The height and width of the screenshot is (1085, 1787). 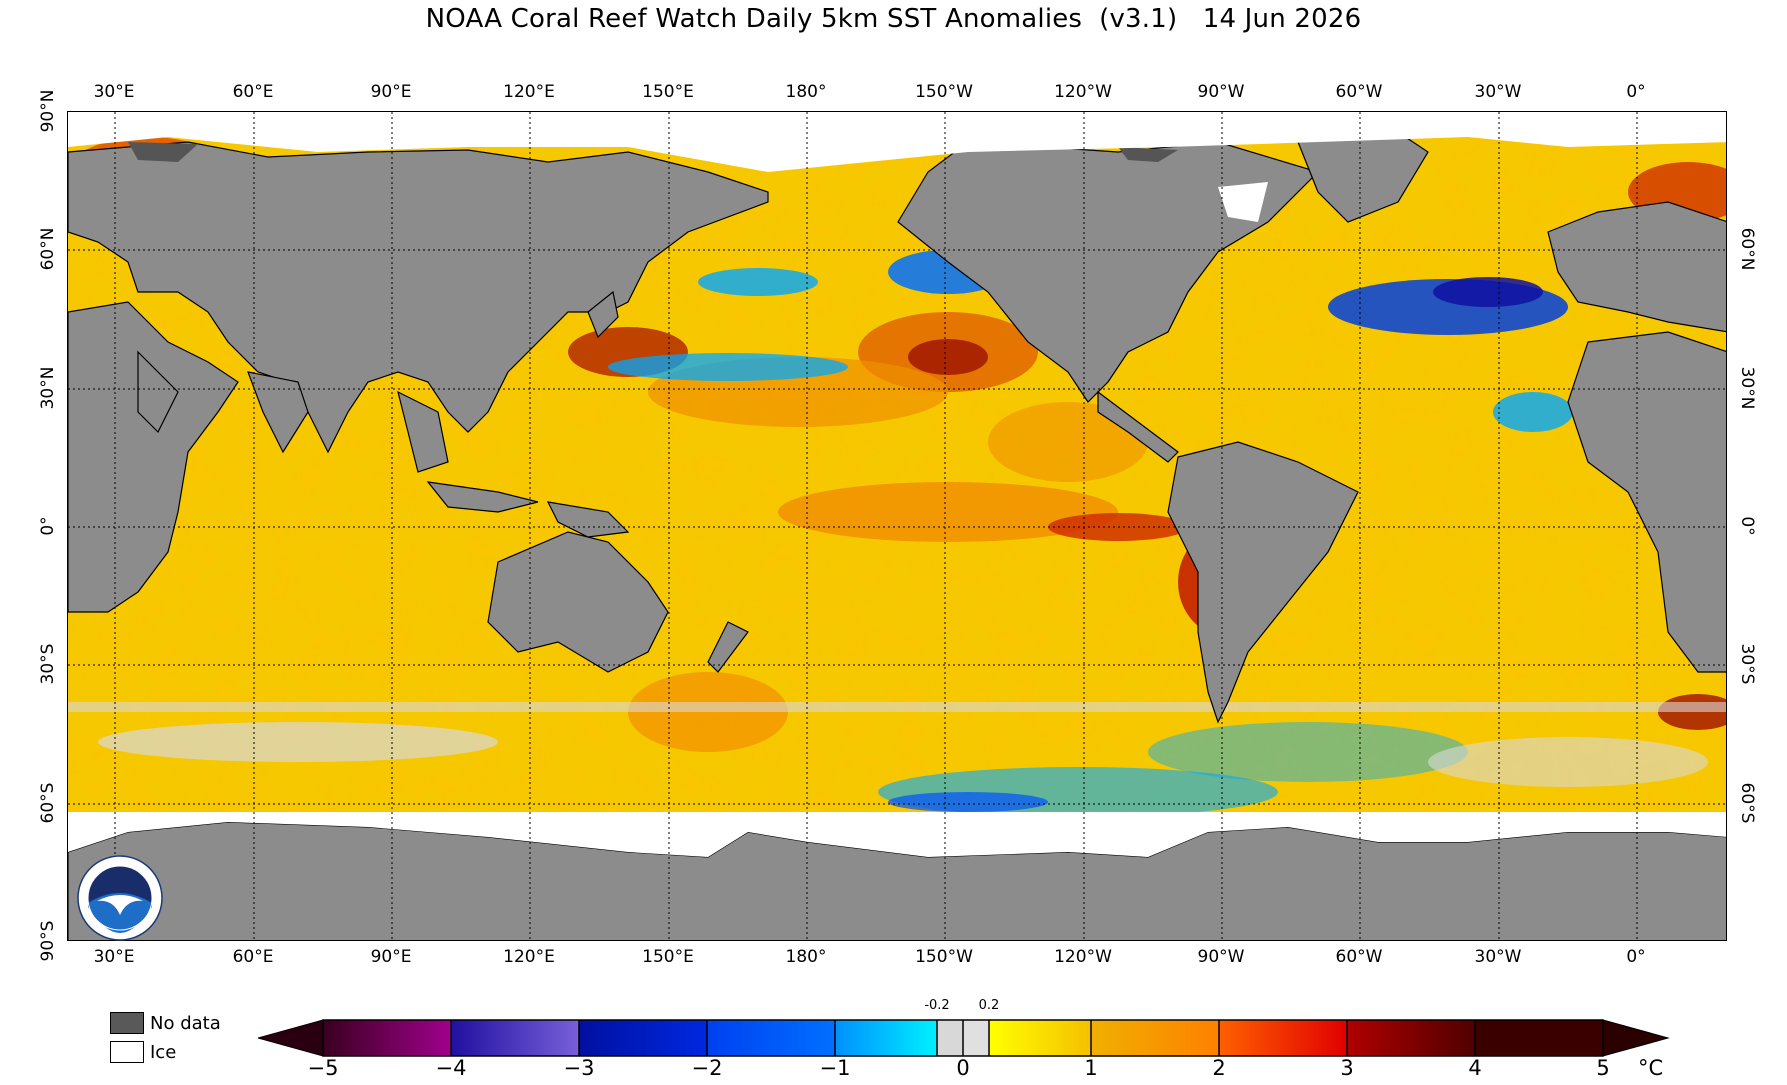 What do you see at coordinates (728, 647) in the screenshot?
I see `new-zealand` at bounding box center [728, 647].